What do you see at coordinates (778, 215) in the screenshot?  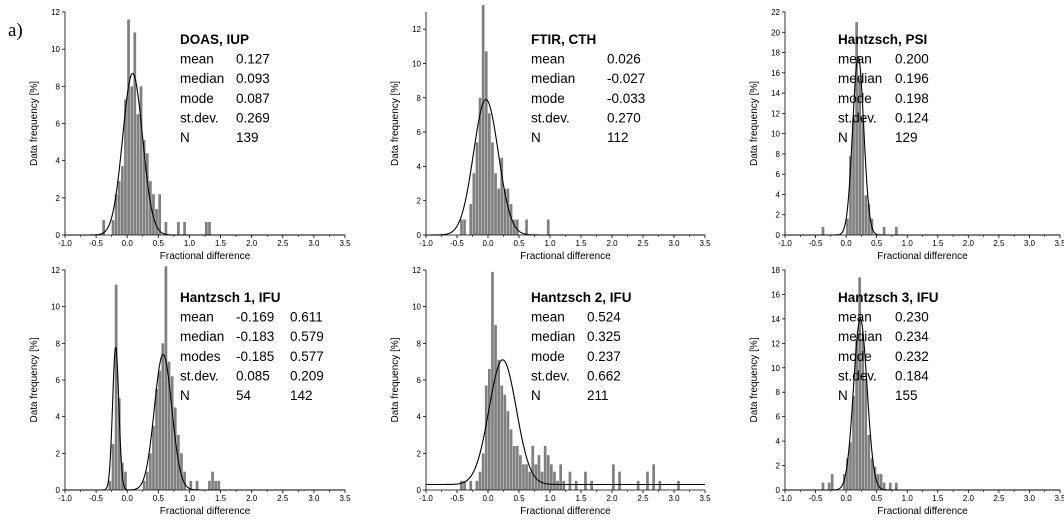 I see `y-tick-label: 2` at bounding box center [778, 215].